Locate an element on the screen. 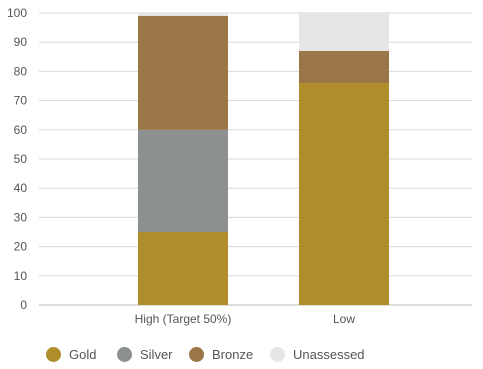  y-tick-label: 30 is located at coordinates (21, 217).